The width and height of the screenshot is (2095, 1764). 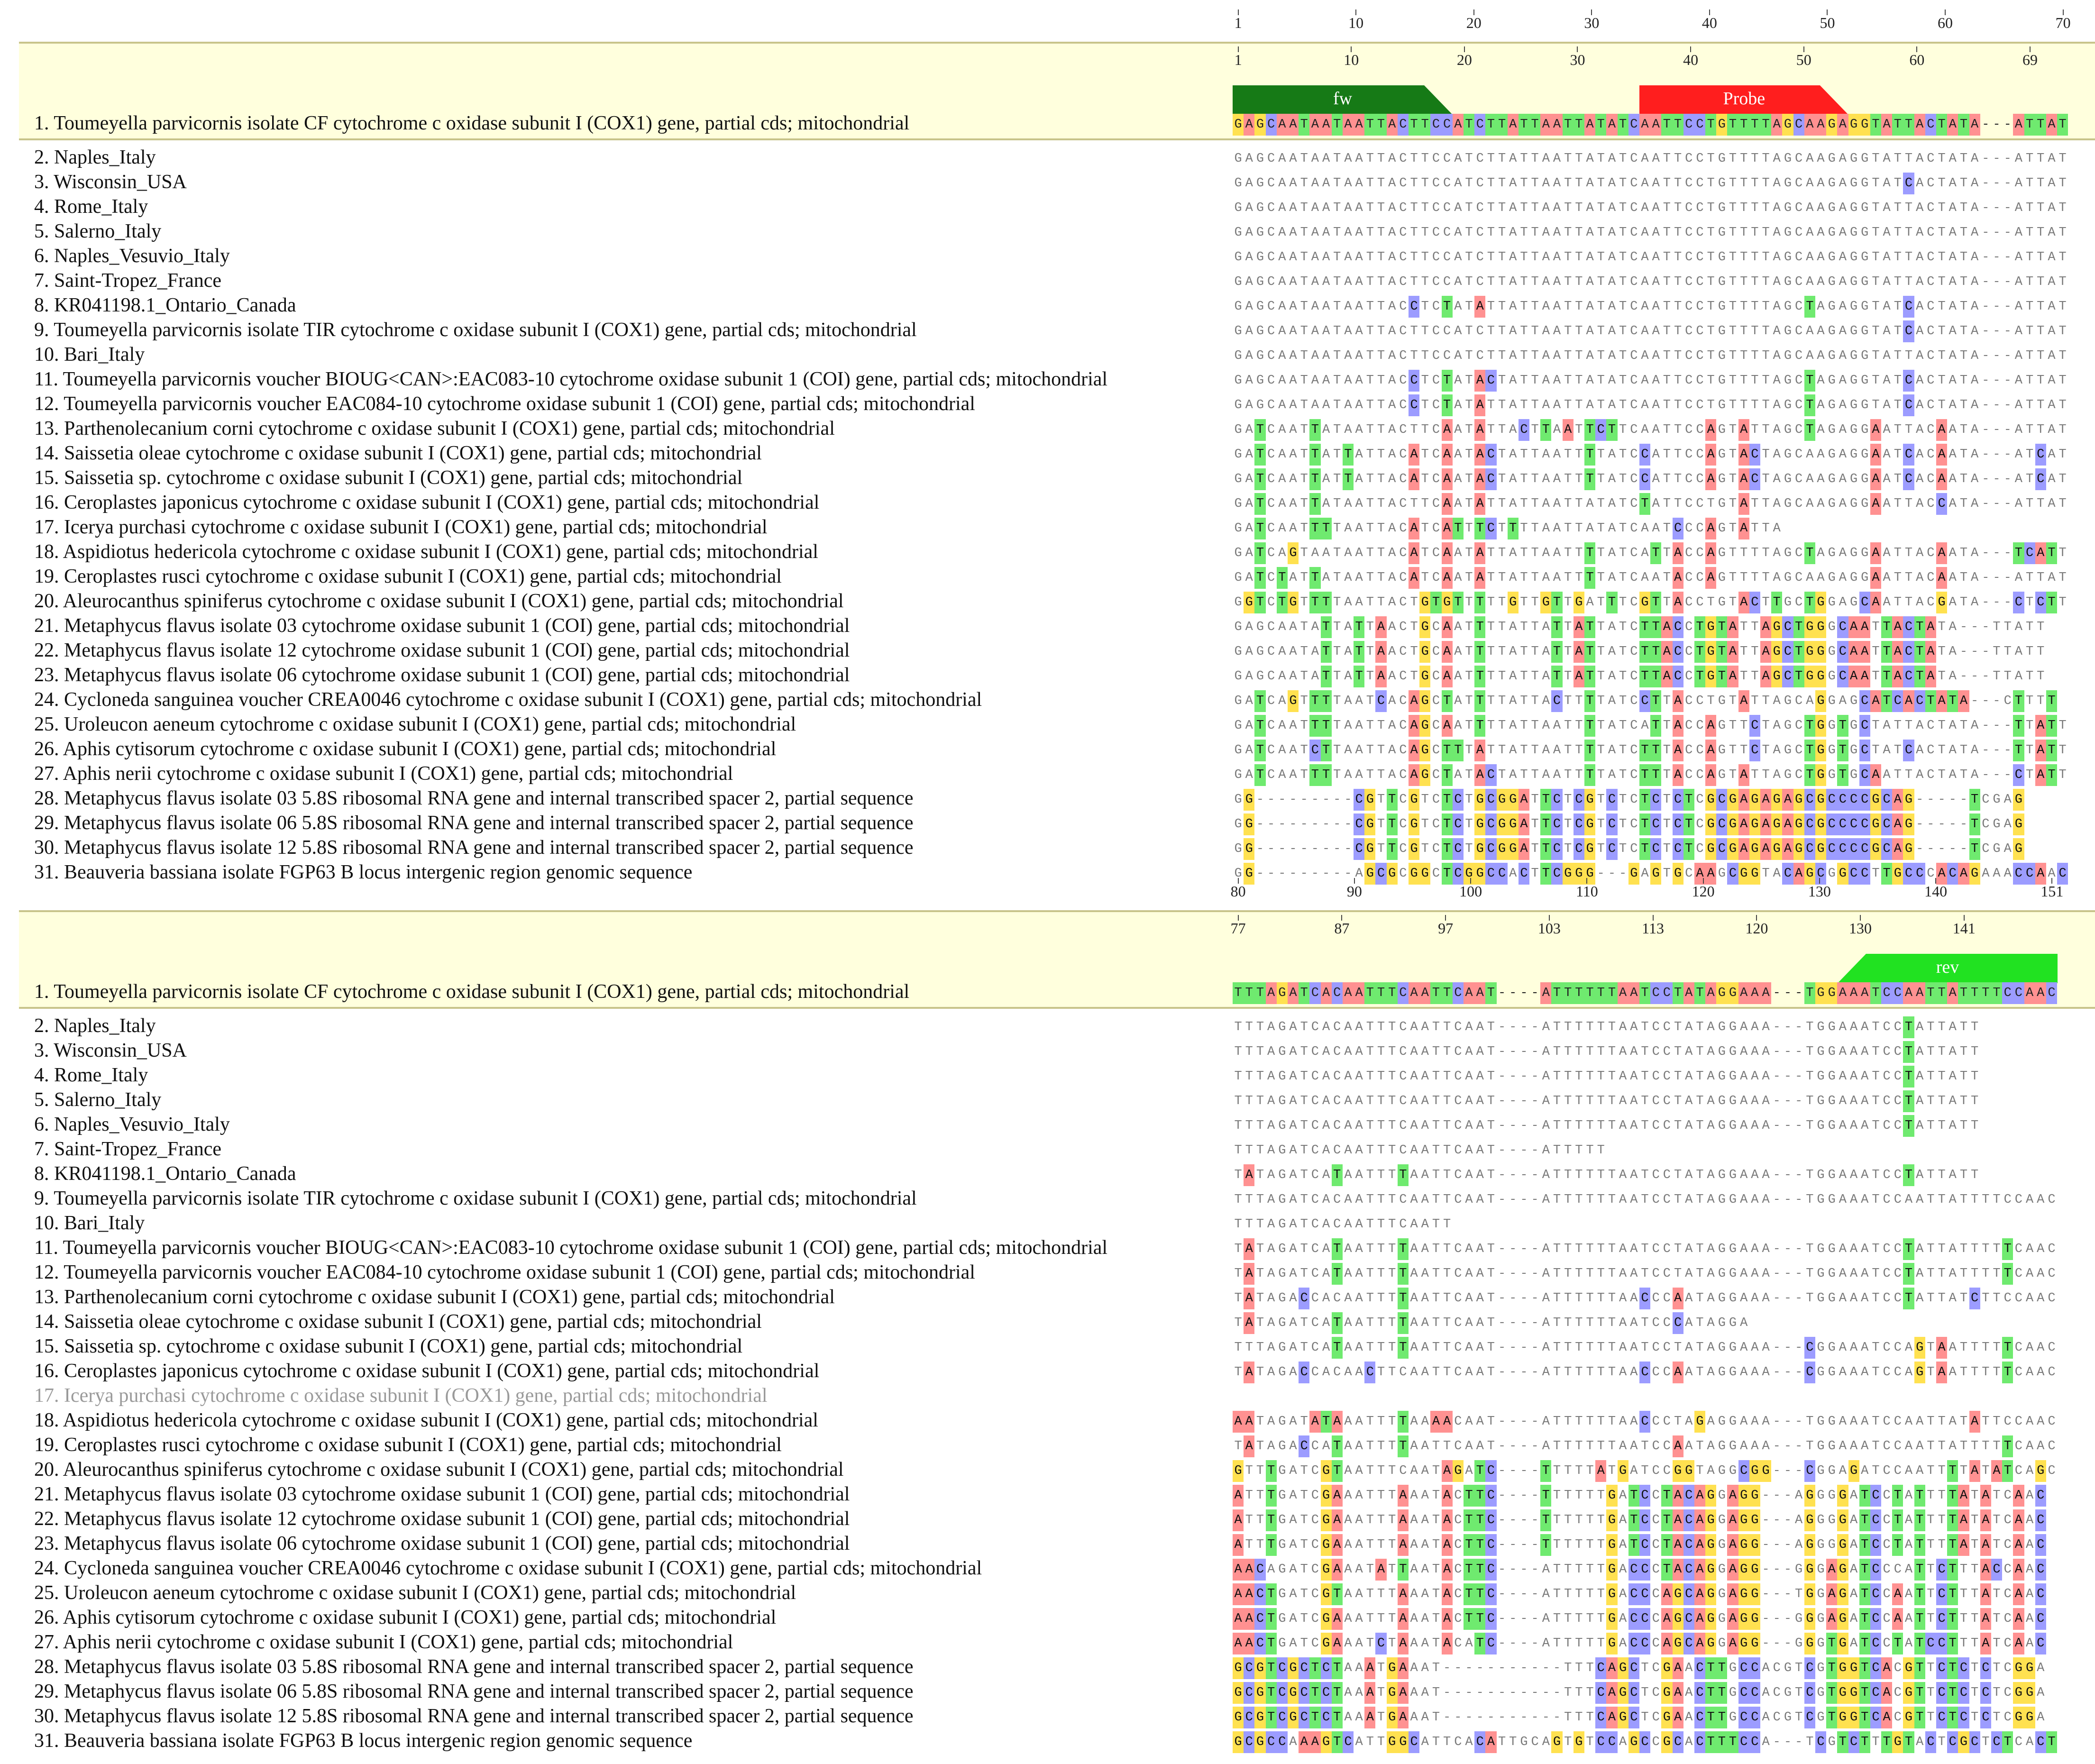 I want to click on feature-fw: fw, so click(x=1343, y=100).